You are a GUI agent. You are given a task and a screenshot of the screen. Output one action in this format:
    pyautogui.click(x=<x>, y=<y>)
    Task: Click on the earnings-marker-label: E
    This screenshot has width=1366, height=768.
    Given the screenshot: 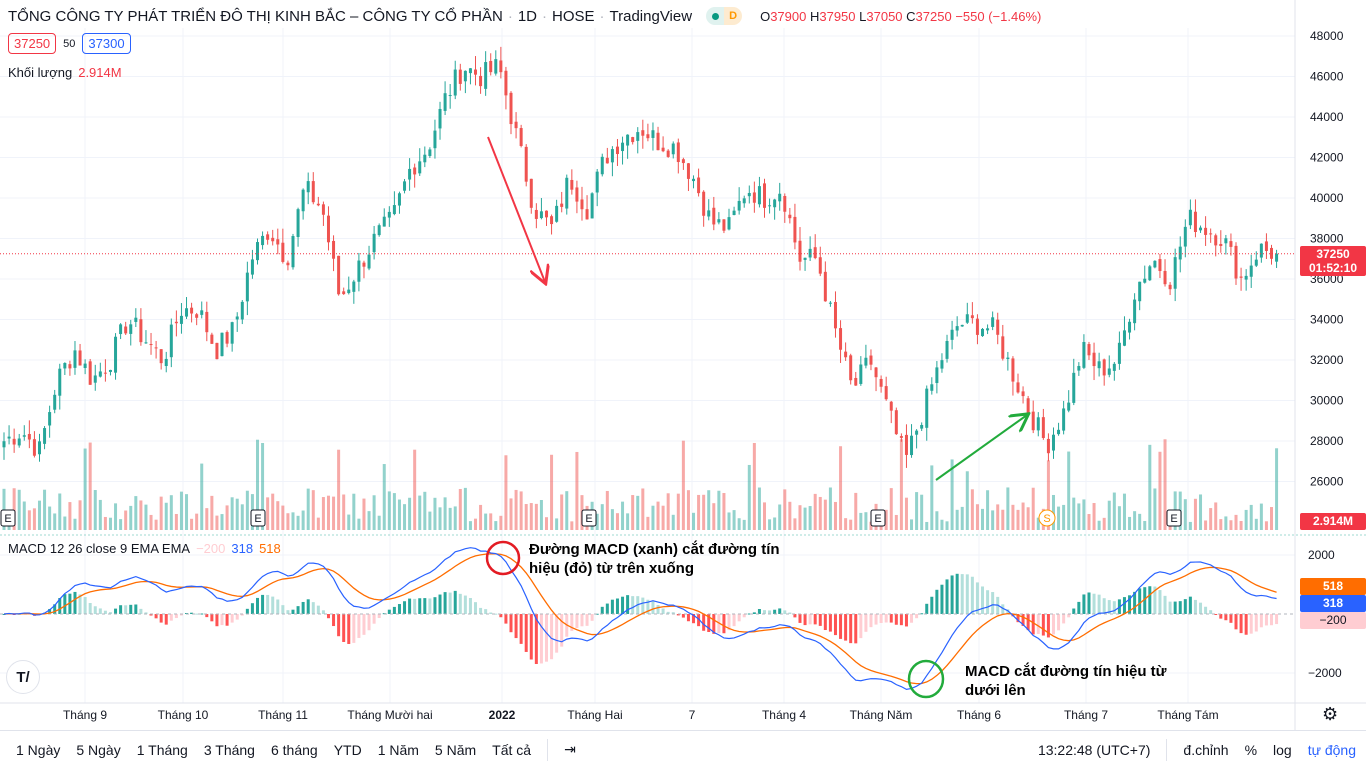 What is the action you would take?
    pyautogui.click(x=7, y=519)
    